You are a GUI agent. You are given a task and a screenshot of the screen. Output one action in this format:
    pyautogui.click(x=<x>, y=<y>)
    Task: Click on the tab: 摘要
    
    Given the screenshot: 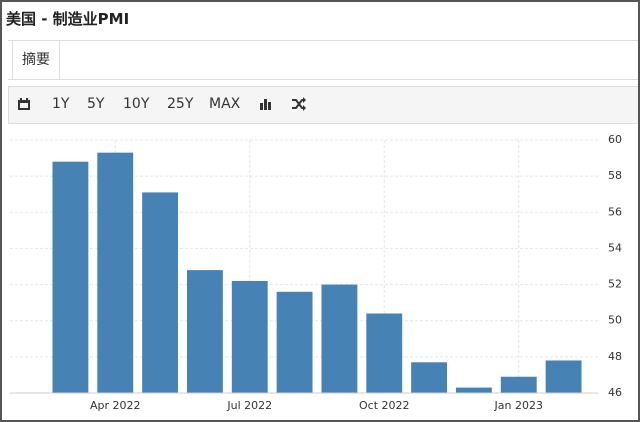 What is the action you would take?
    pyautogui.click(x=36, y=60)
    